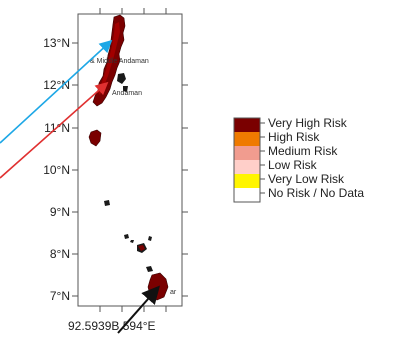 This screenshot has height=341, width=416. Describe the element at coordinates (133, 160) in the screenshot. I see `lon-tick-marks` at that location.